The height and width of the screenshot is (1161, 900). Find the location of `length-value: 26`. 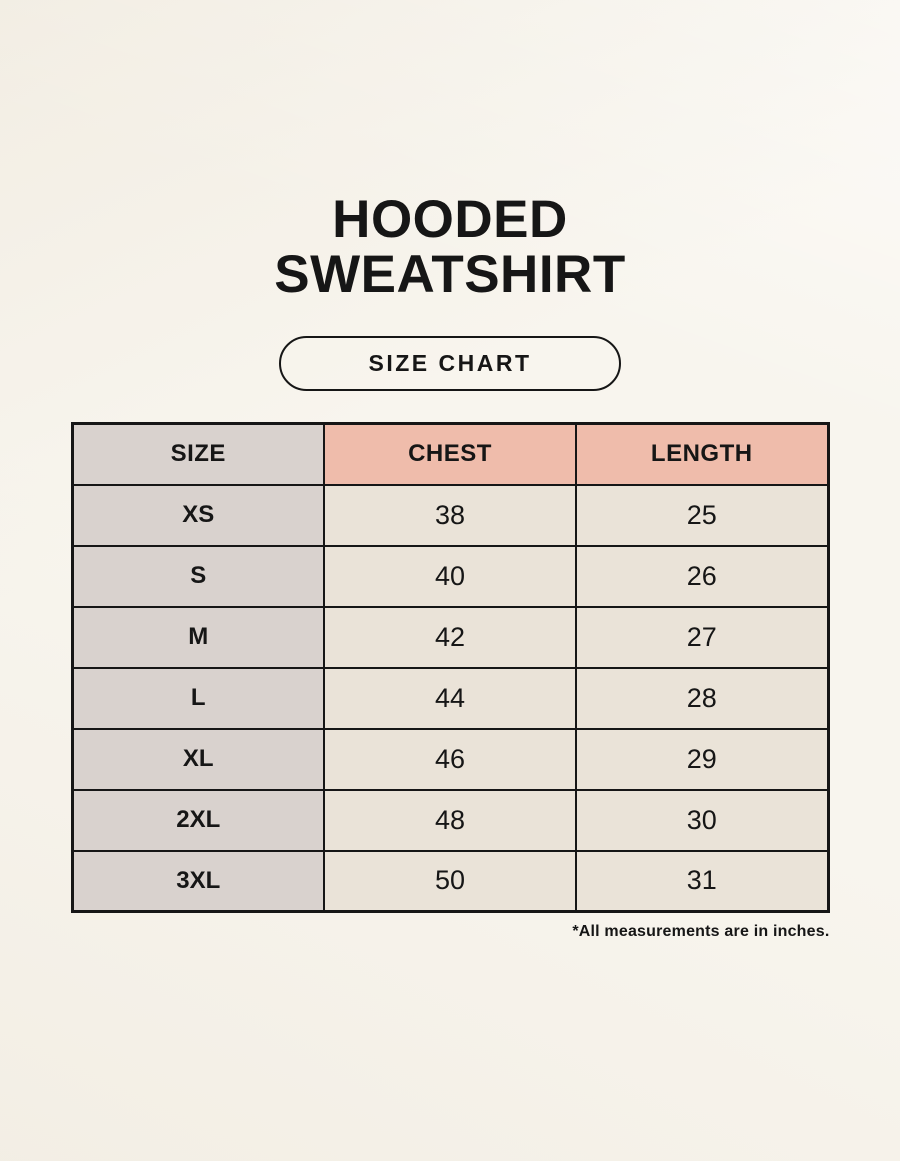

length-value: 26 is located at coordinates (702, 576).